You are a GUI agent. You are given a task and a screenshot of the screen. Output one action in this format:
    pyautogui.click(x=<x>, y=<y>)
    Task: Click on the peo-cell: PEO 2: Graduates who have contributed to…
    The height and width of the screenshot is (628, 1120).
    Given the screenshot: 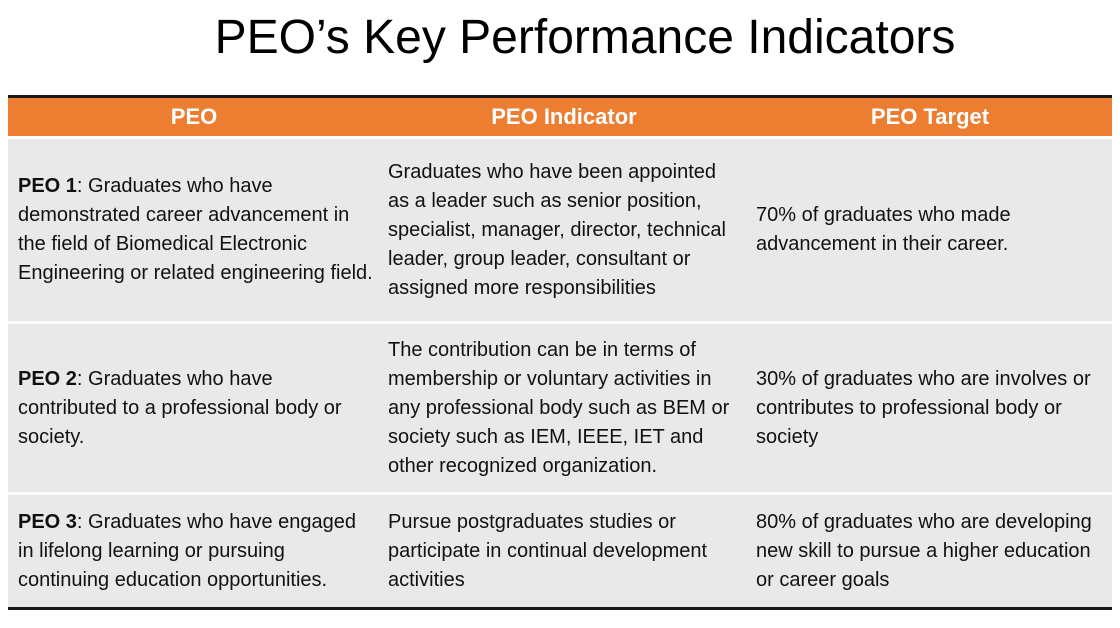 What is the action you would take?
    pyautogui.click(x=194, y=407)
    